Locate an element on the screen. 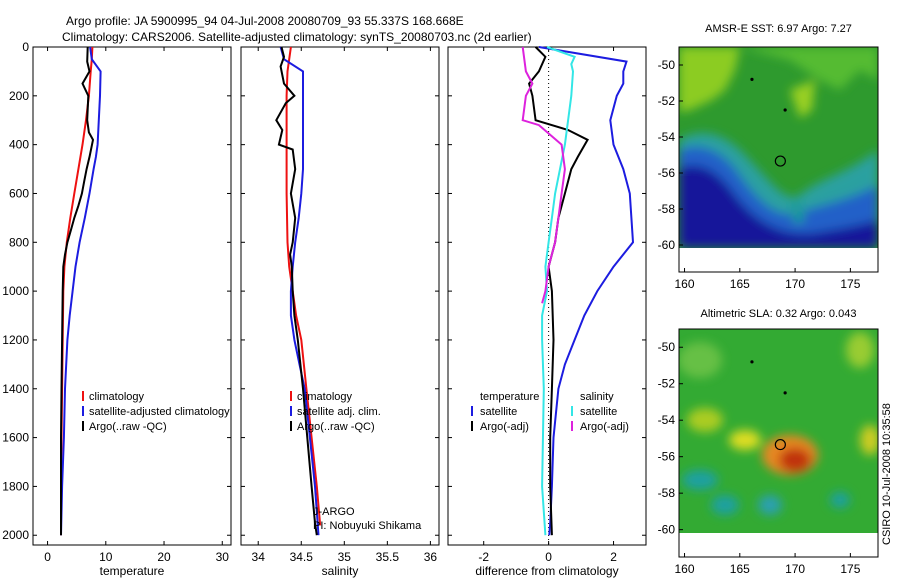 This screenshot has height=580, width=900. series-line-climatology is located at coordinates (303, 286).